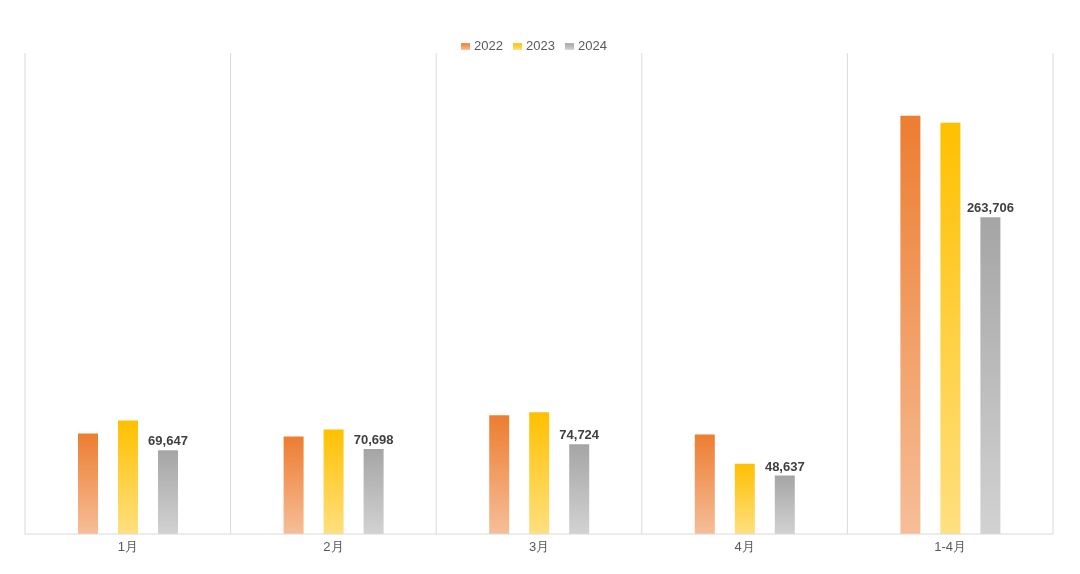 The image size is (1080, 574). What do you see at coordinates (168, 441) in the screenshot?
I see `data-label: 69,647` at bounding box center [168, 441].